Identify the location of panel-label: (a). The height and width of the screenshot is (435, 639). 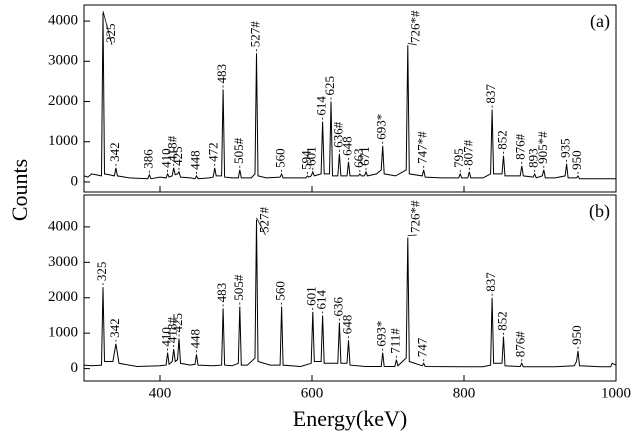
(600, 21).